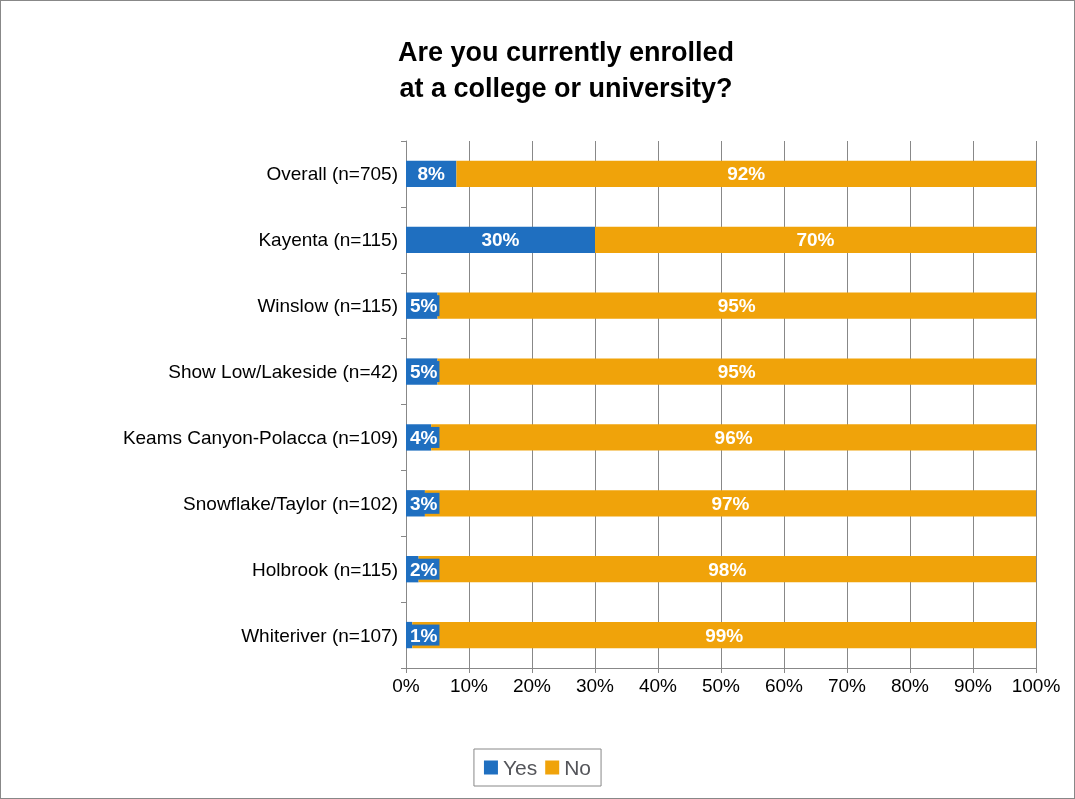 The image size is (1075, 799). I want to click on y-tick-label: Winslow (n=115), so click(327, 306).